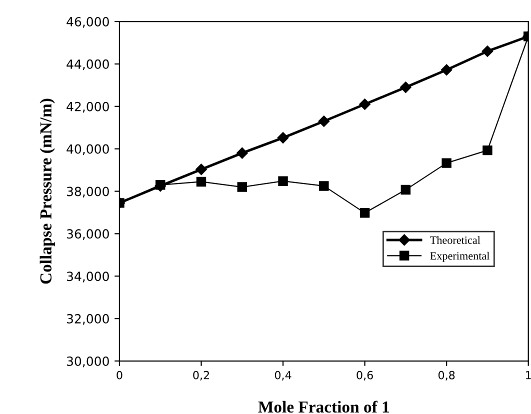 The width and height of the screenshot is (531, 414). Describe the element at coordinates (87, 107) in the screenshot. I see `y-tick-label: 42,000` at that location.